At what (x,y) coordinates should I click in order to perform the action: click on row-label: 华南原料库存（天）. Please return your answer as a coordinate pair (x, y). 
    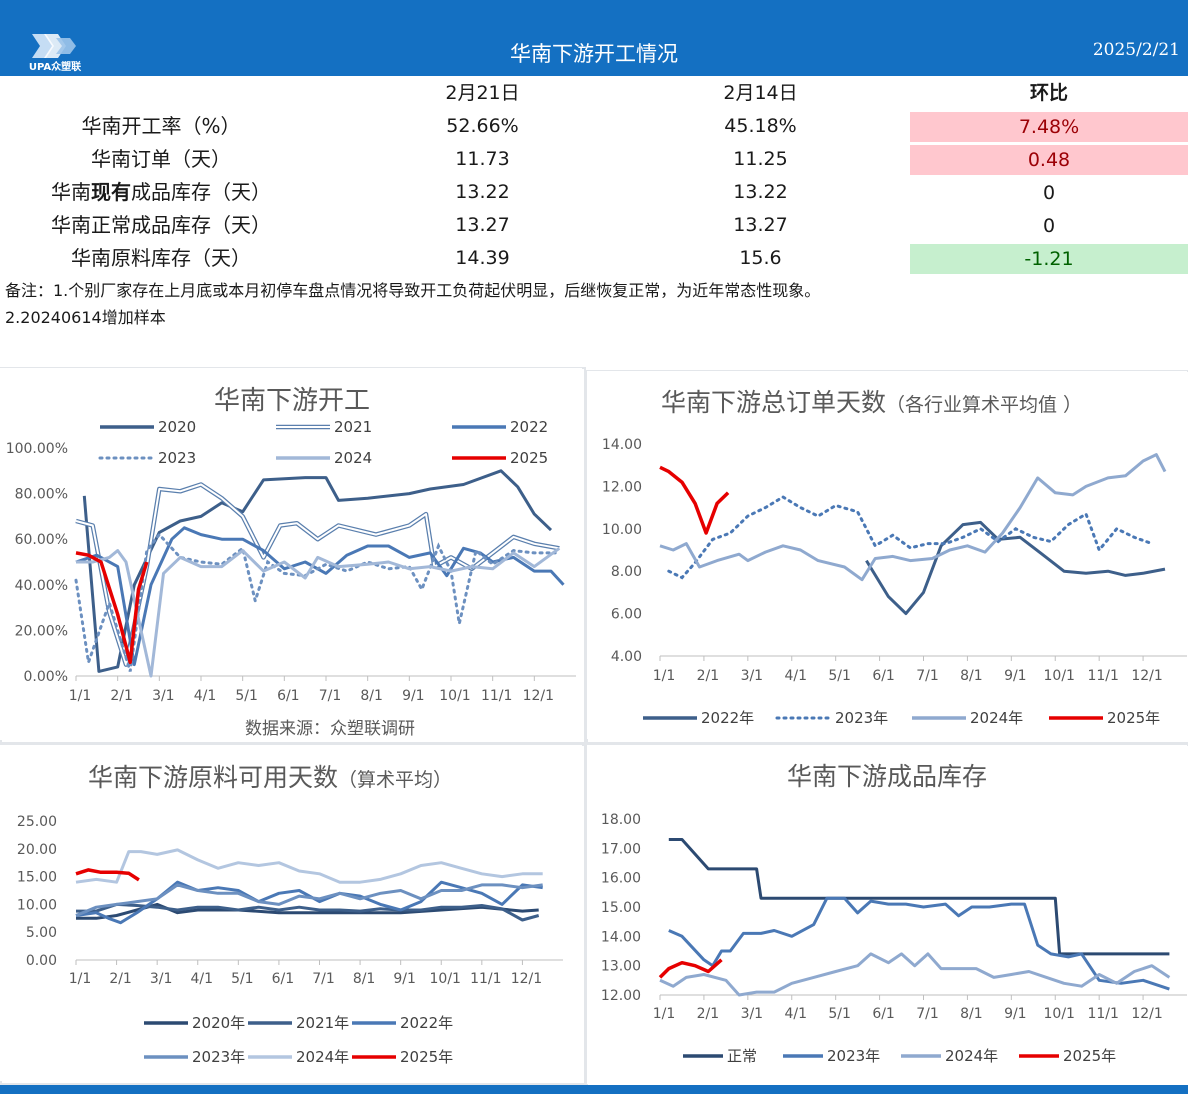
    Looking at the image, I should click on (173, 258).